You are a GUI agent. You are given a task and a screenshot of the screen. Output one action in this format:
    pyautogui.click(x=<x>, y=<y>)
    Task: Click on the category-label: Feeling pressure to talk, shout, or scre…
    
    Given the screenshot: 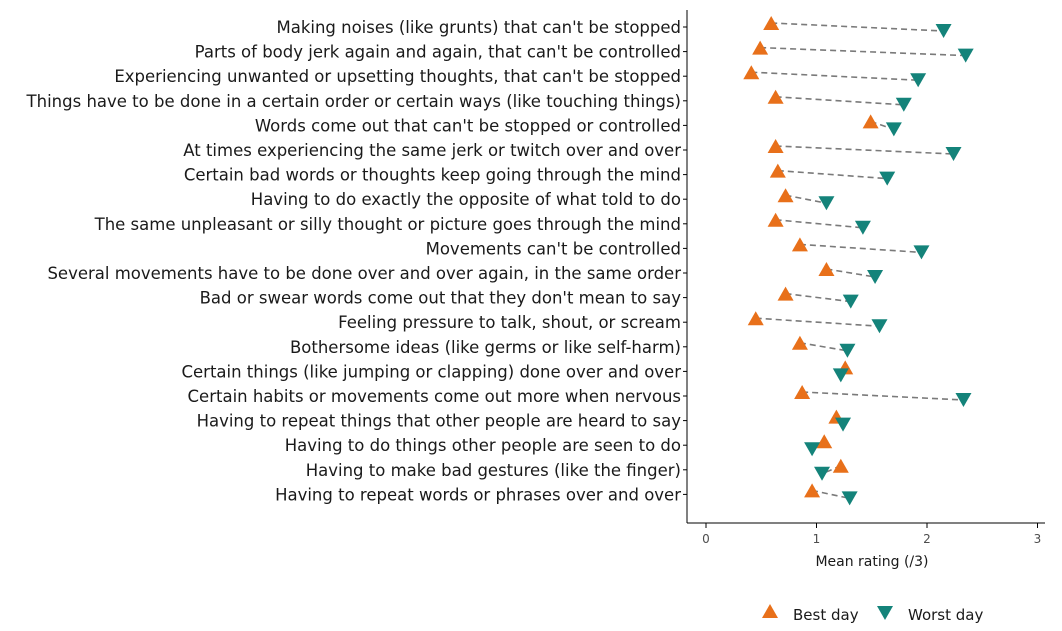 What is the action you would take?
    pyautogui.click(x=509, y=322)
    